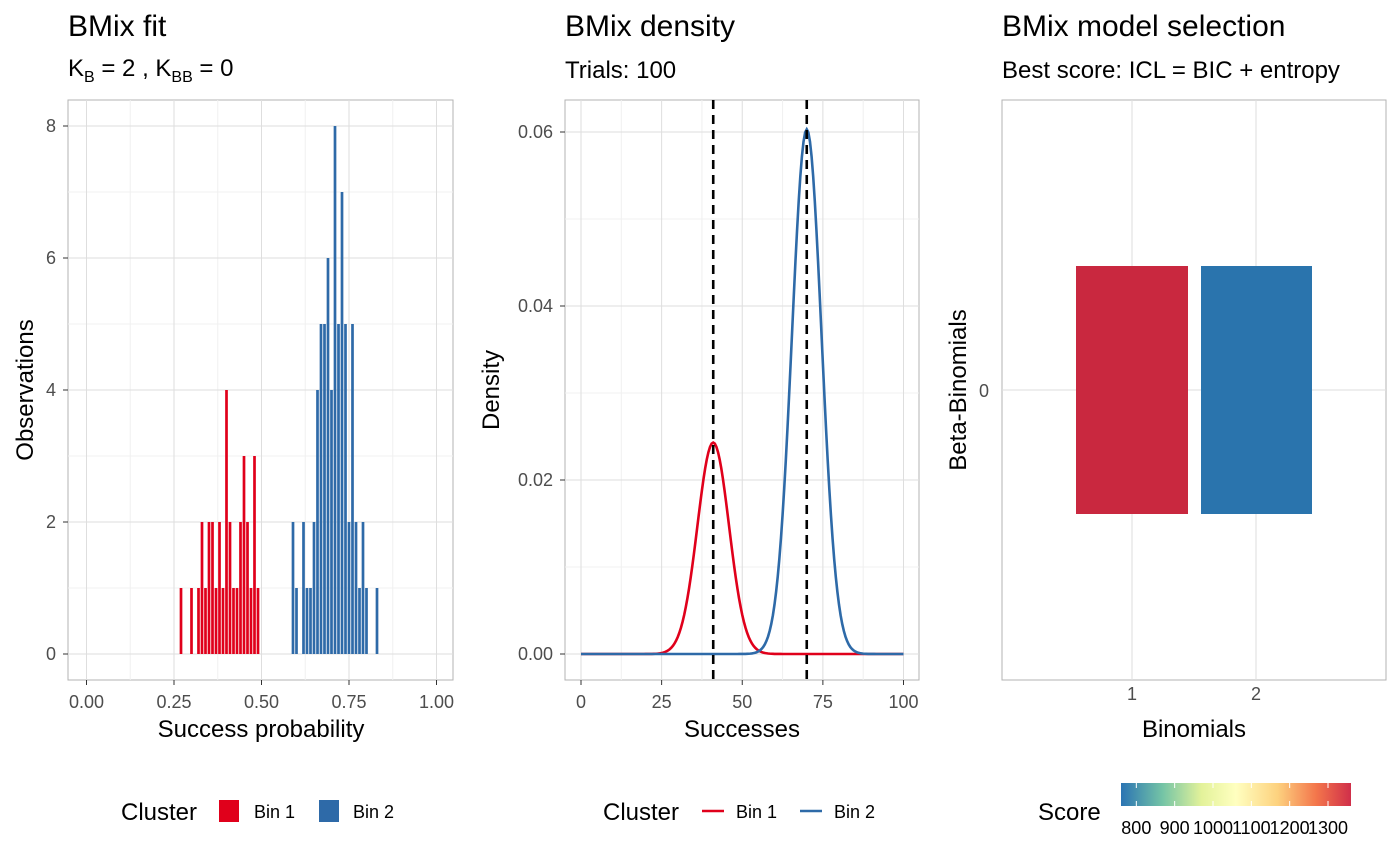  What do you see at coordinates (984, 391) in the screenshot?
I see `selection-y-tick-0: 0` at bounding box center [984, 391].